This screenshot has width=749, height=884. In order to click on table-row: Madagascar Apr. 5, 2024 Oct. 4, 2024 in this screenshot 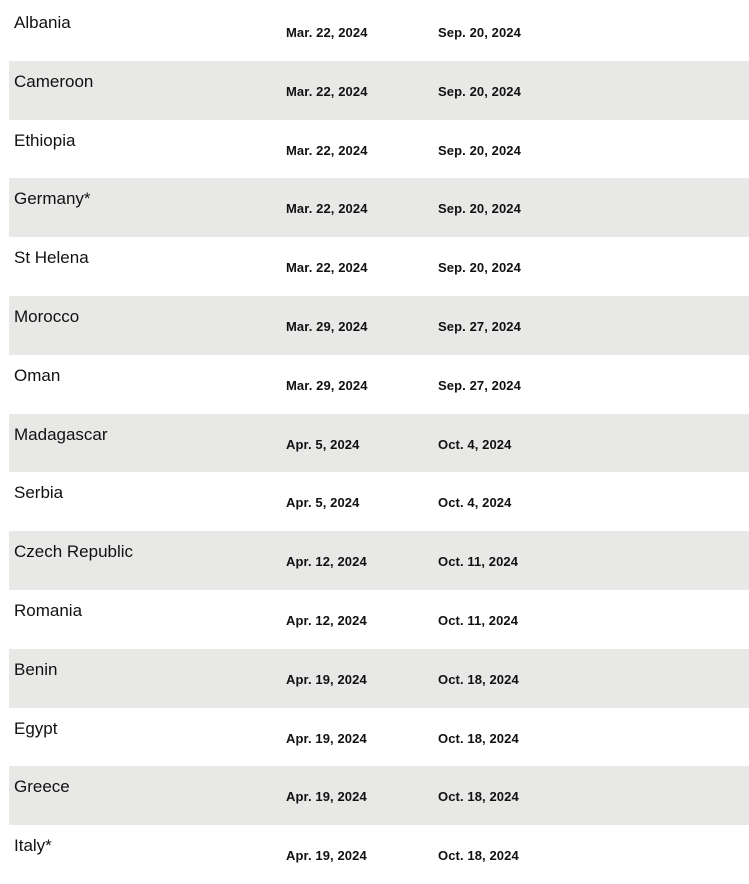, I will do `click(379, 443)`.